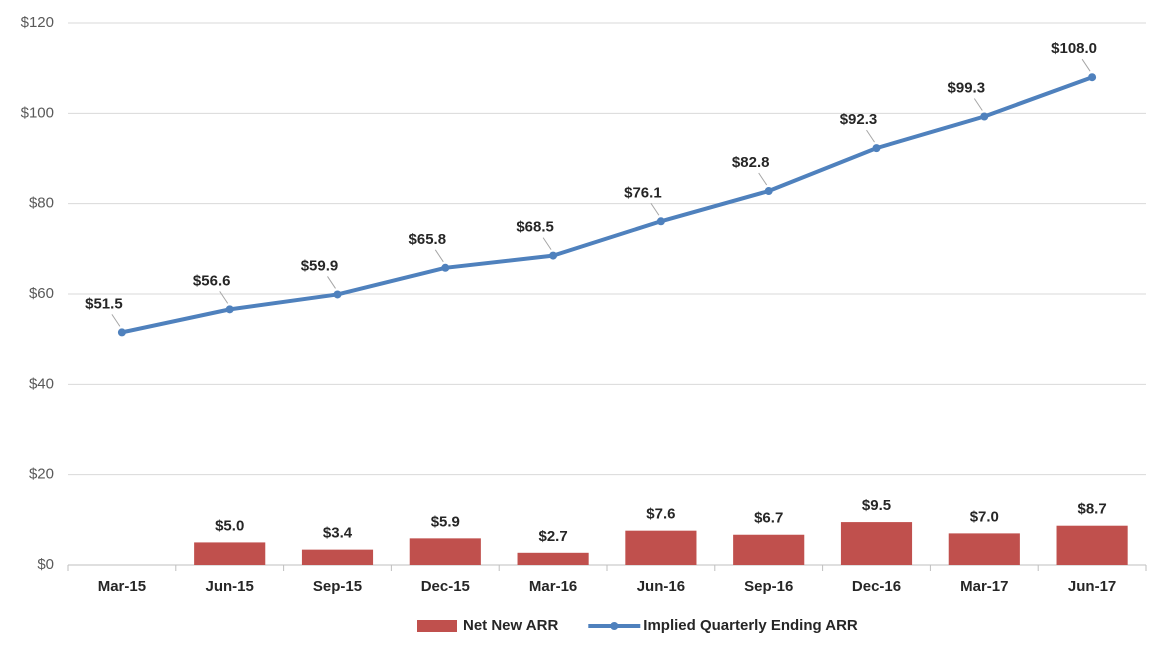 Image resolution: width=1172 pixels, height=656 pixels. What do you see at coordinates (230, 586) in the screenshot?
I see `x-tick-label: Jun-15` at bounding box center [230, 586].